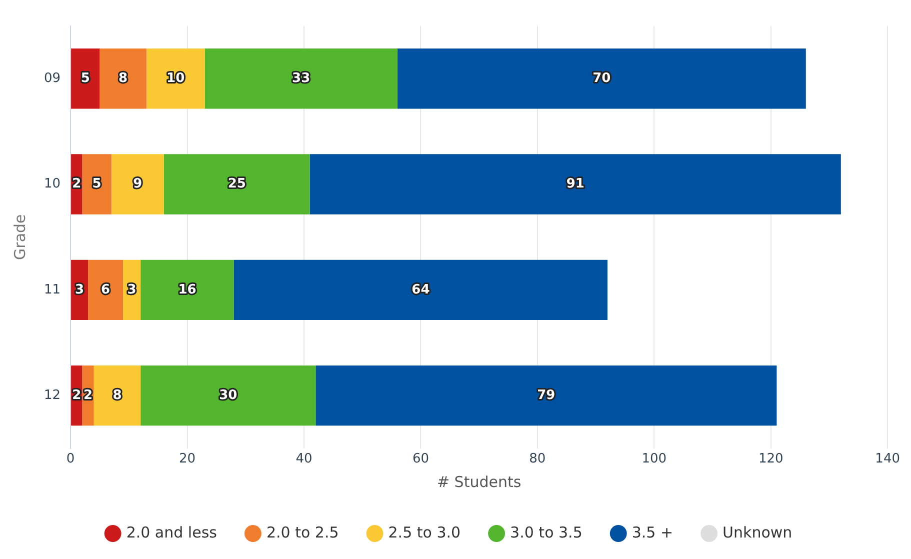  I want to click on x-tick-label: 140, so click(887, 459).